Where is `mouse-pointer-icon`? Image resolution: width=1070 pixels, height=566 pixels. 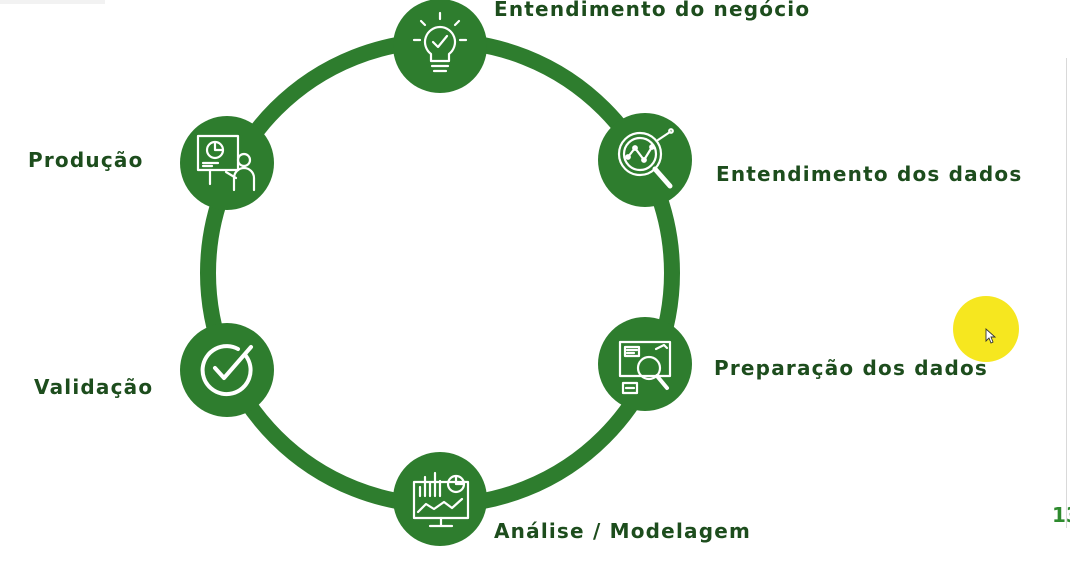 mouse-pointer-icon is located at coordinates (991, 335).